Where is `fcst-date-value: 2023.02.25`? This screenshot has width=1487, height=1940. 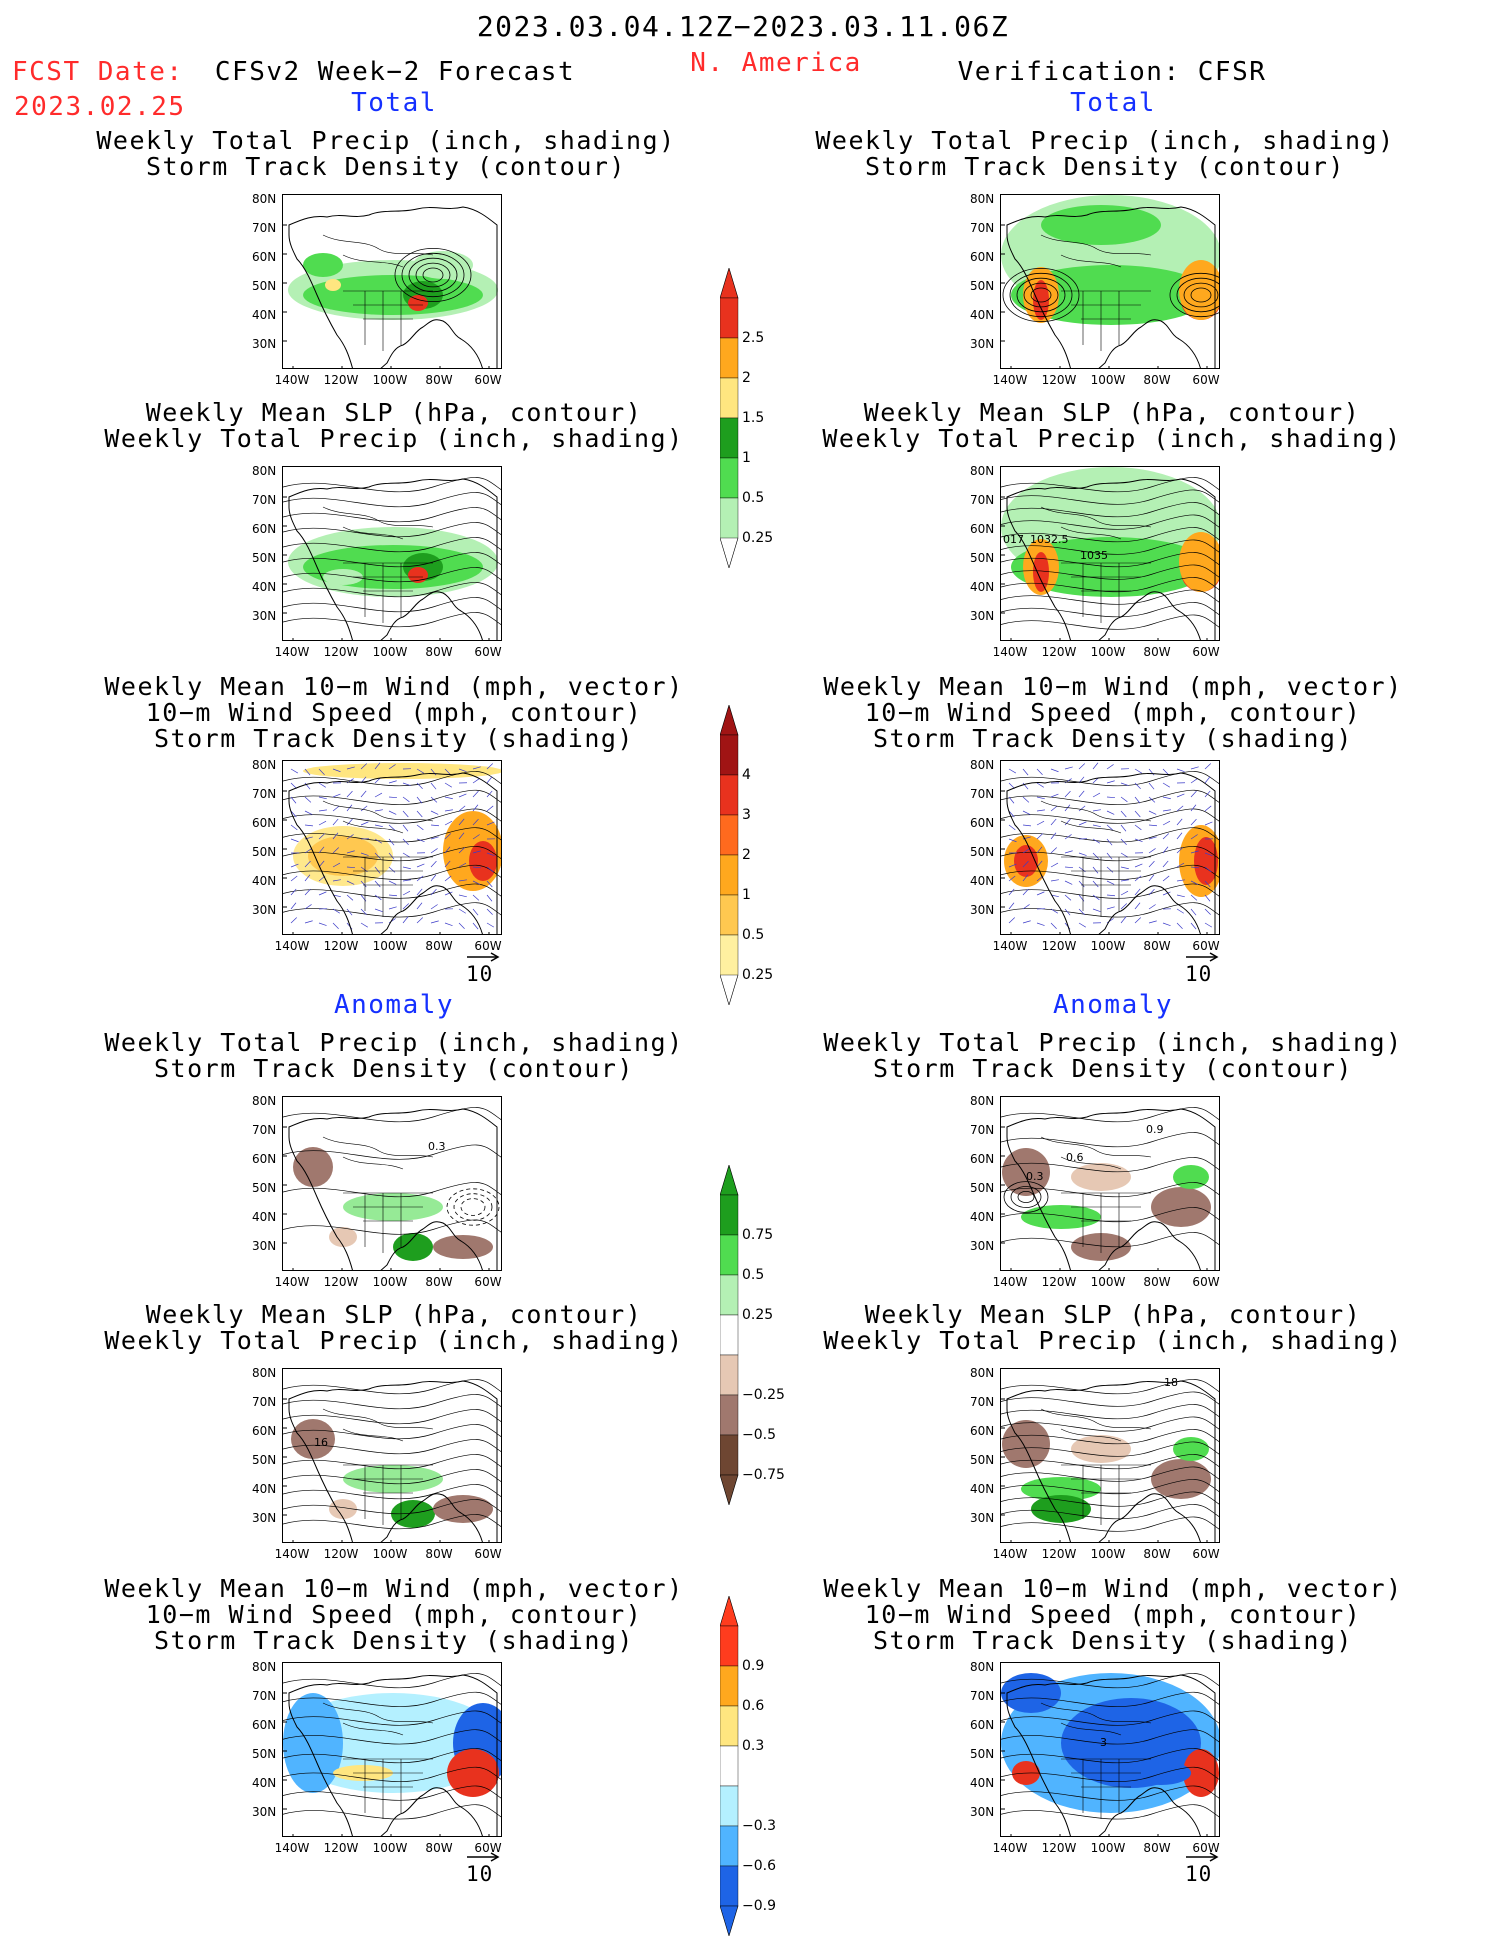
fcst-date-value: 2023.02.25 is located at coordinates (100, 107).